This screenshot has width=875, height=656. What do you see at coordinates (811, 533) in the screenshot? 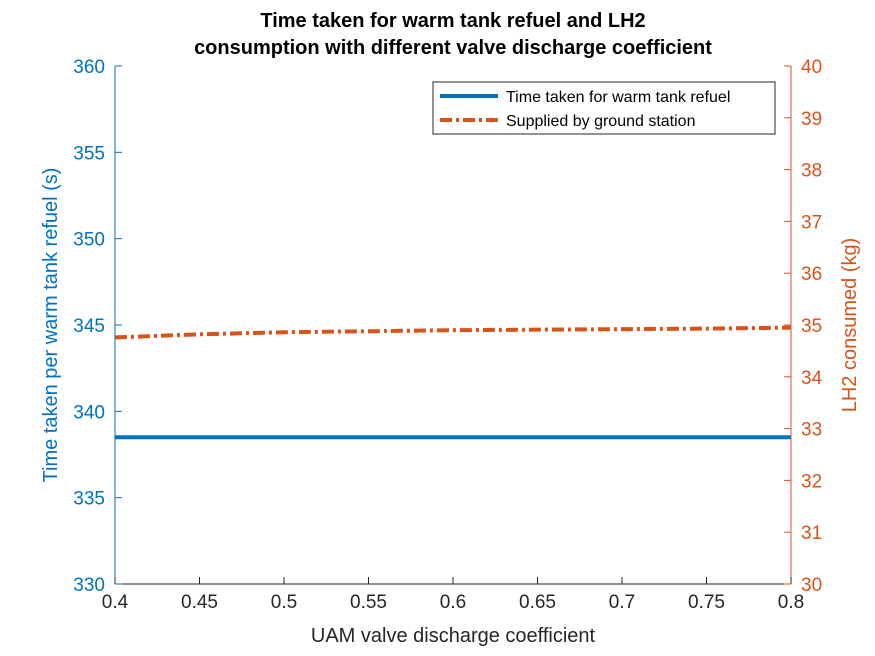
I see `y-right-tick-label: 31` at bounding box center [811, 533].